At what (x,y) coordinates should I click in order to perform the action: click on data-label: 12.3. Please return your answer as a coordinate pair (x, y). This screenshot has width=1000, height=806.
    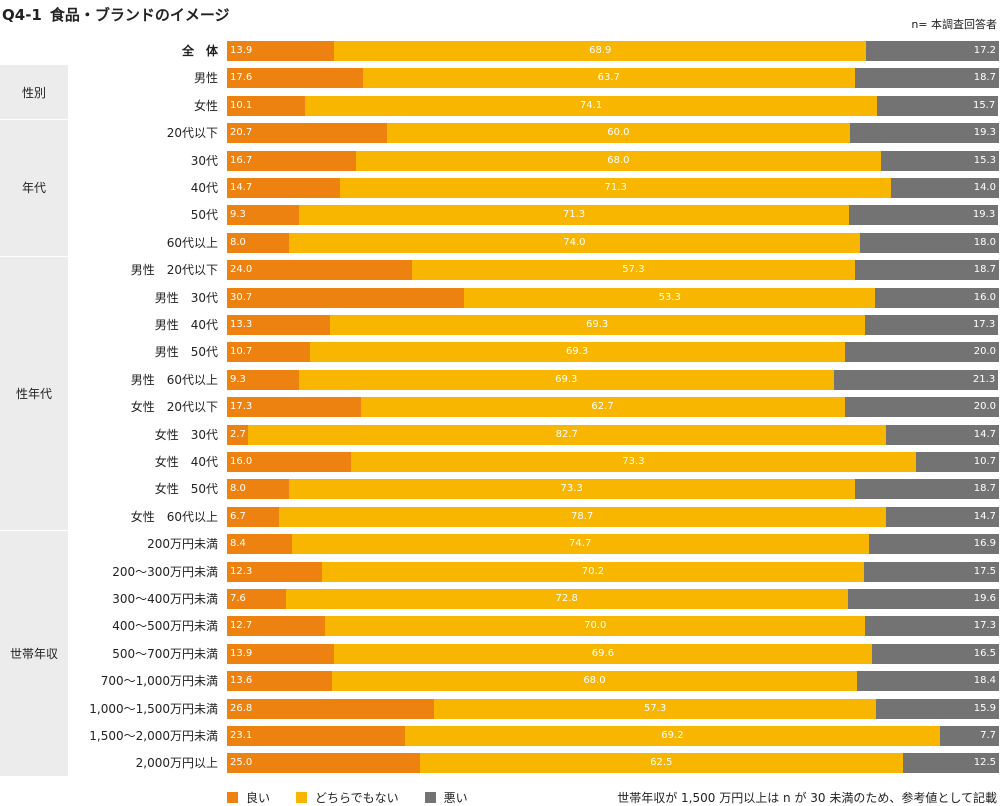
    Looking at the image, I should click on (241, 571).